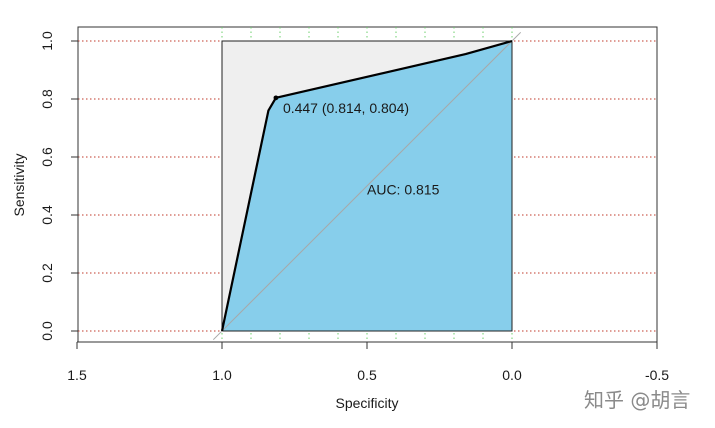 The height and width of the screenshot is (428, 715). I want to click on watermark: 知乎 @胡言, so click(637, 400).